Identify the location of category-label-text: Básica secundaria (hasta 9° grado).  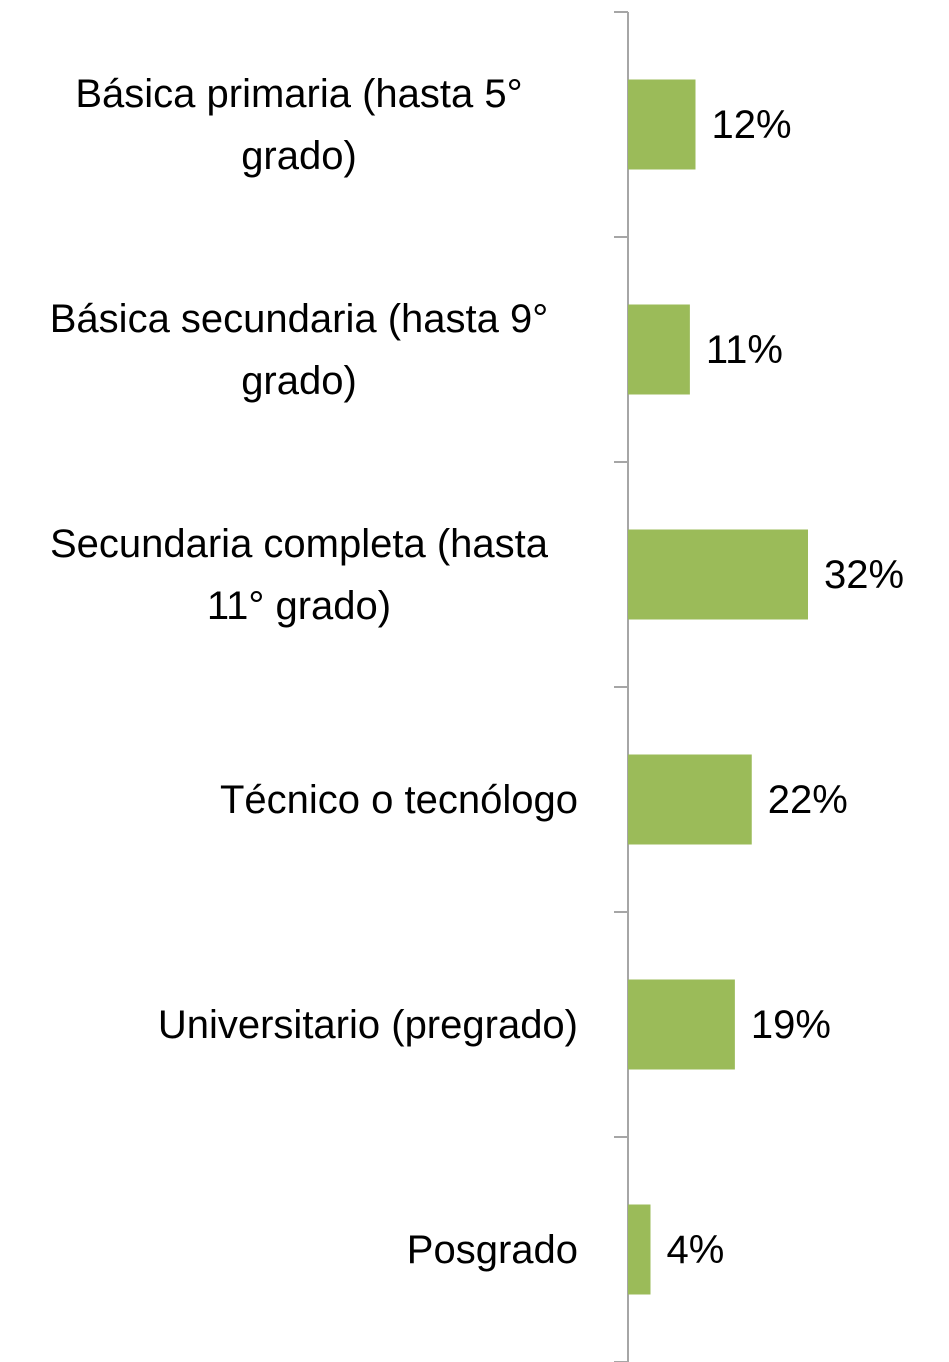
(299, 349).